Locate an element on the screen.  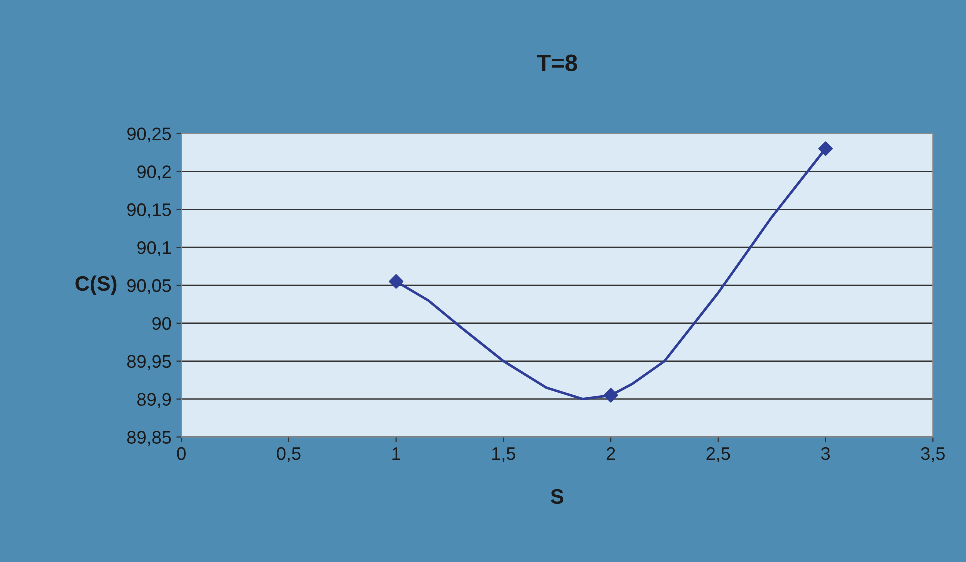
y-tick-label: 89,85 is located at coordinates (149, 438).